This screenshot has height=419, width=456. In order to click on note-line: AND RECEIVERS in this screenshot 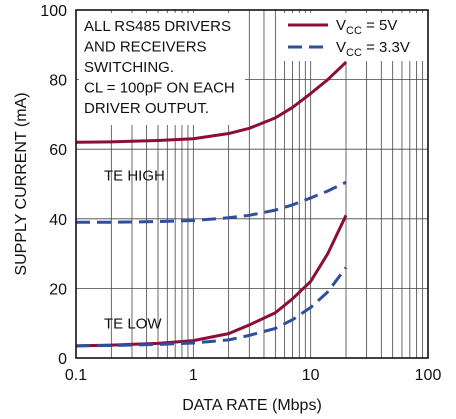, I will do `click(145, 47)`.